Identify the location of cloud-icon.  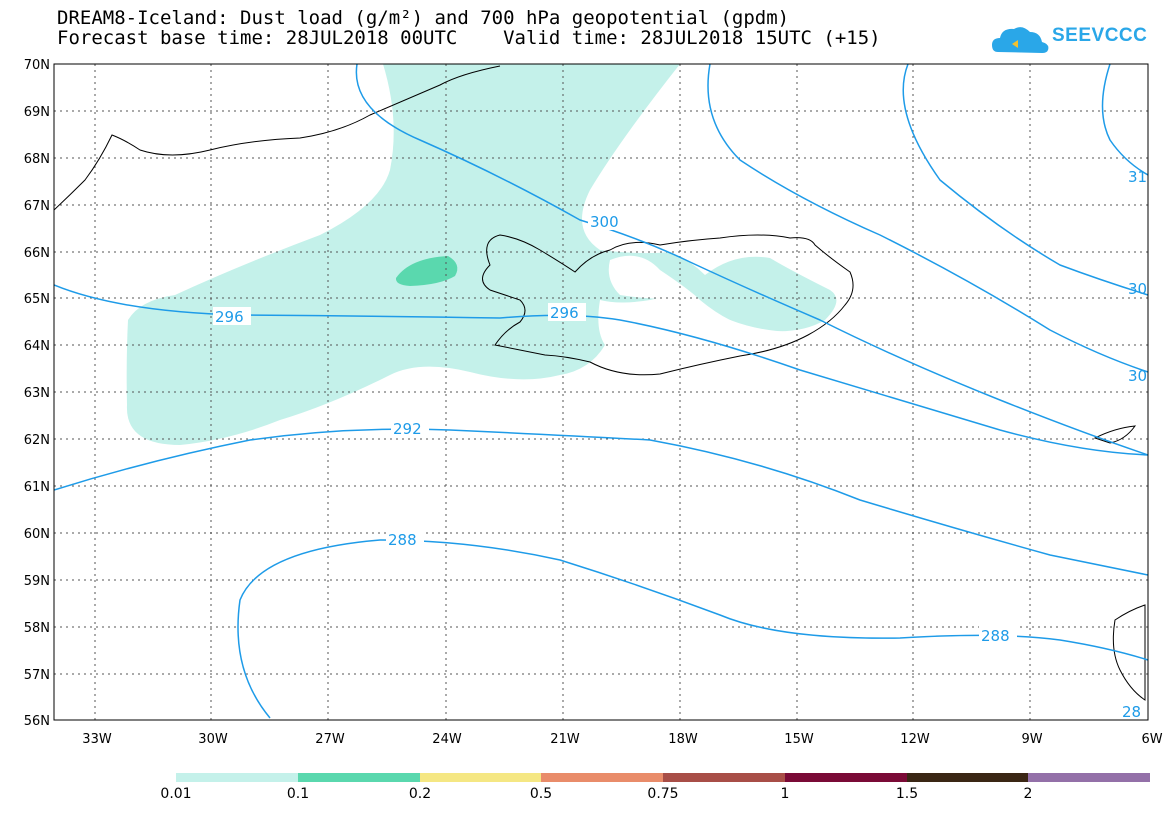
(1020, 40).